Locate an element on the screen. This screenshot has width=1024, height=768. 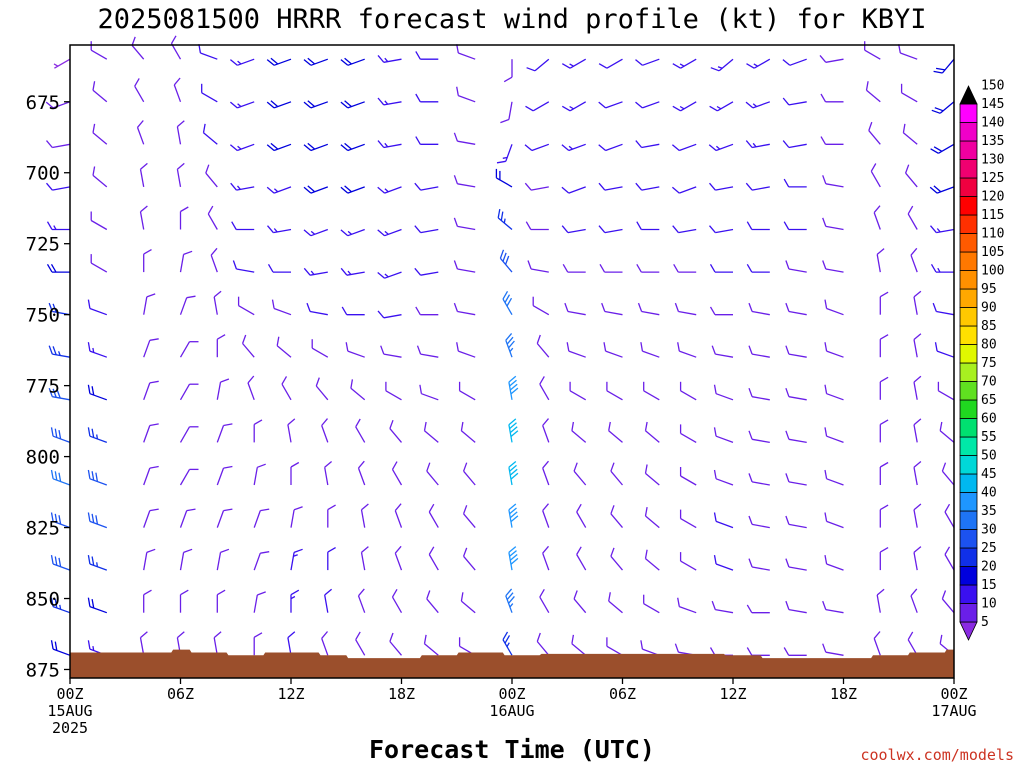
x-tick-label: 00Z is located at coordinates (511, 694).